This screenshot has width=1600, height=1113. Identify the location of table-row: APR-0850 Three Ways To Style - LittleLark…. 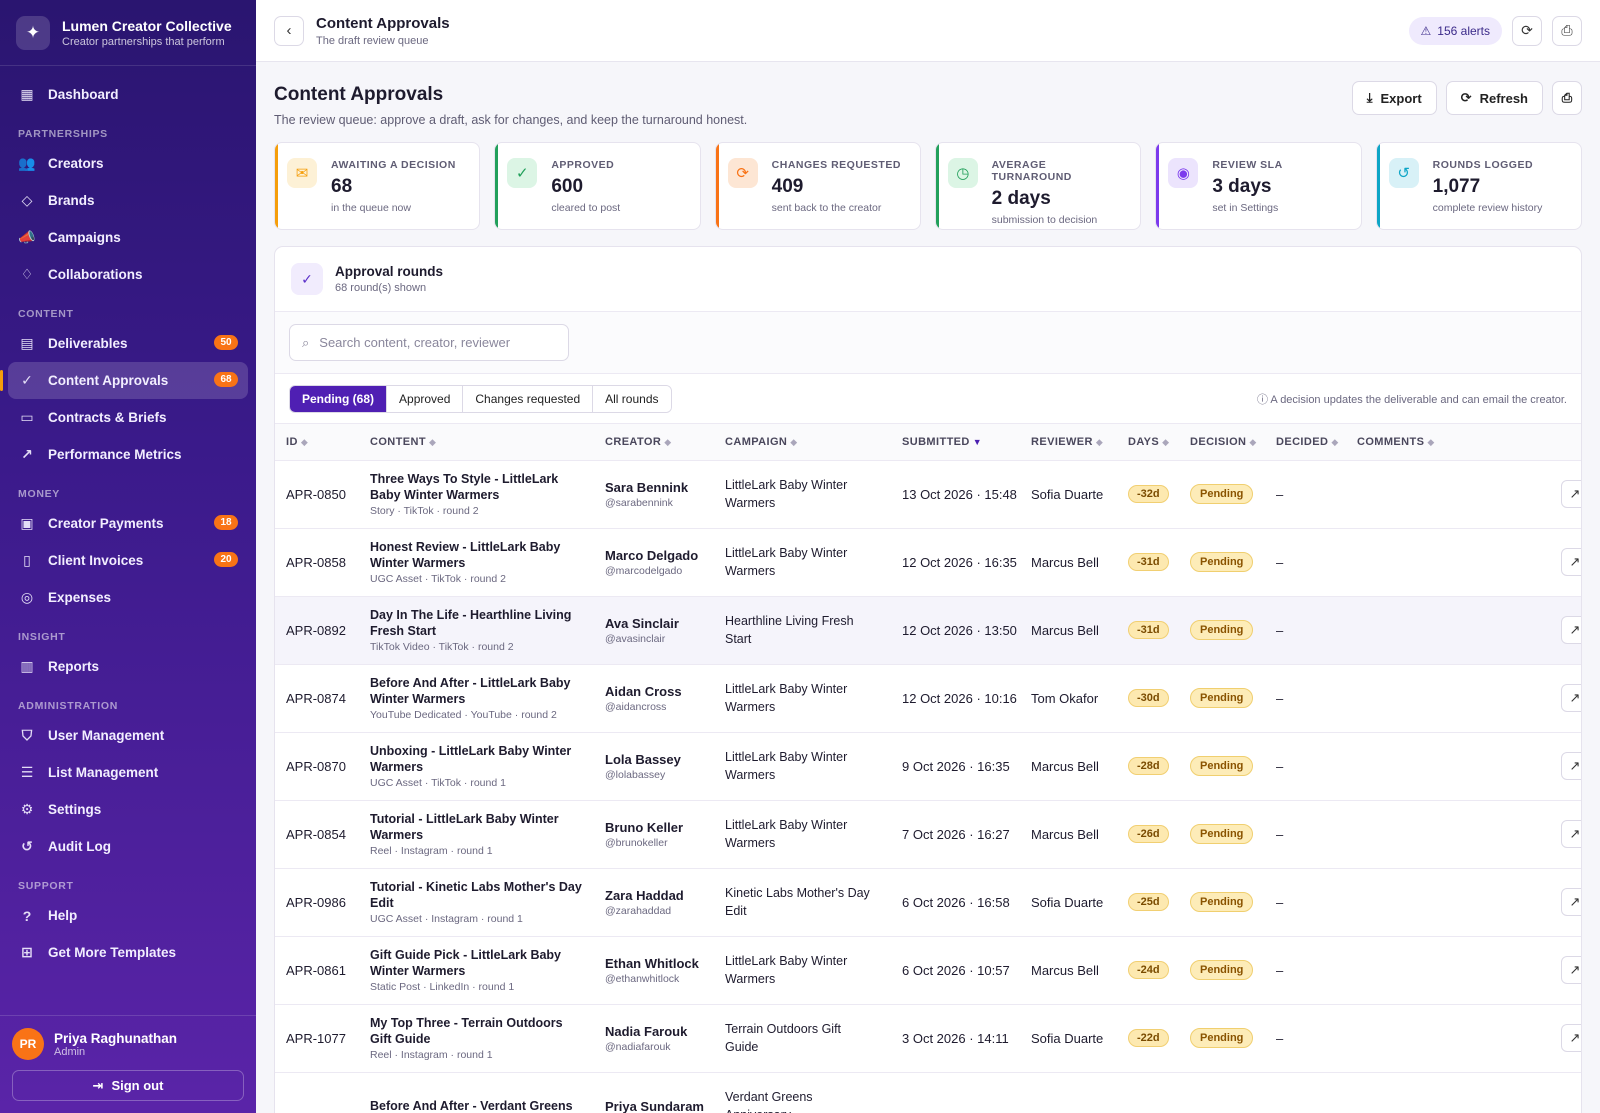
(928, 494).